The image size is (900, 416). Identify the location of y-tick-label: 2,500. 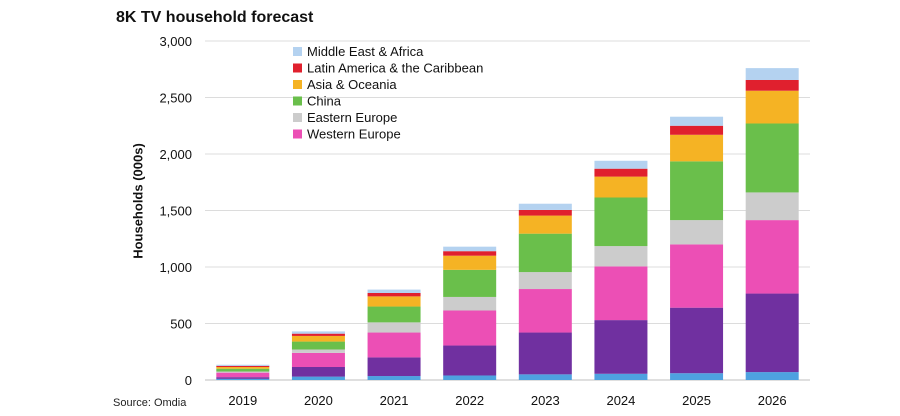
(175, 98).